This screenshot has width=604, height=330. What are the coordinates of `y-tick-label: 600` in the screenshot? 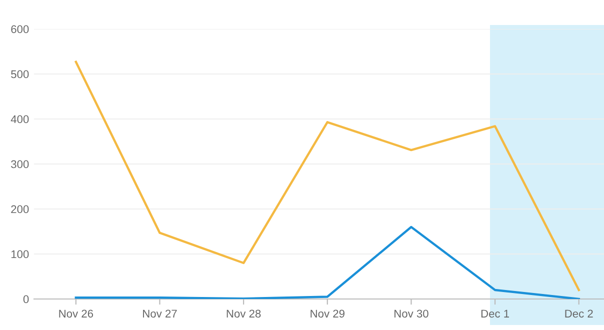 It's located at (20, 29).